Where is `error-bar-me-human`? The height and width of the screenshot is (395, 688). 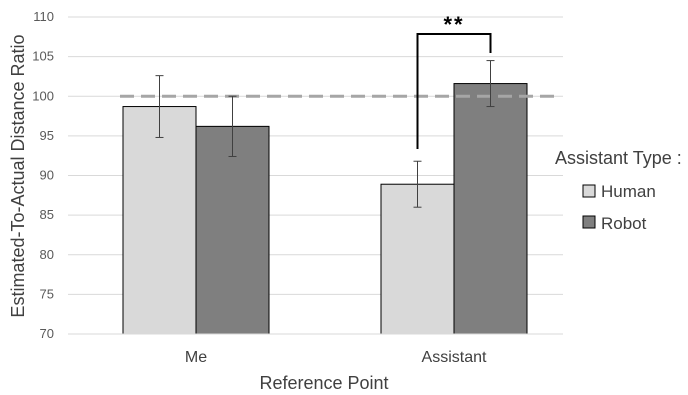 error-bar-me-human is located at coordinates (159, 106).